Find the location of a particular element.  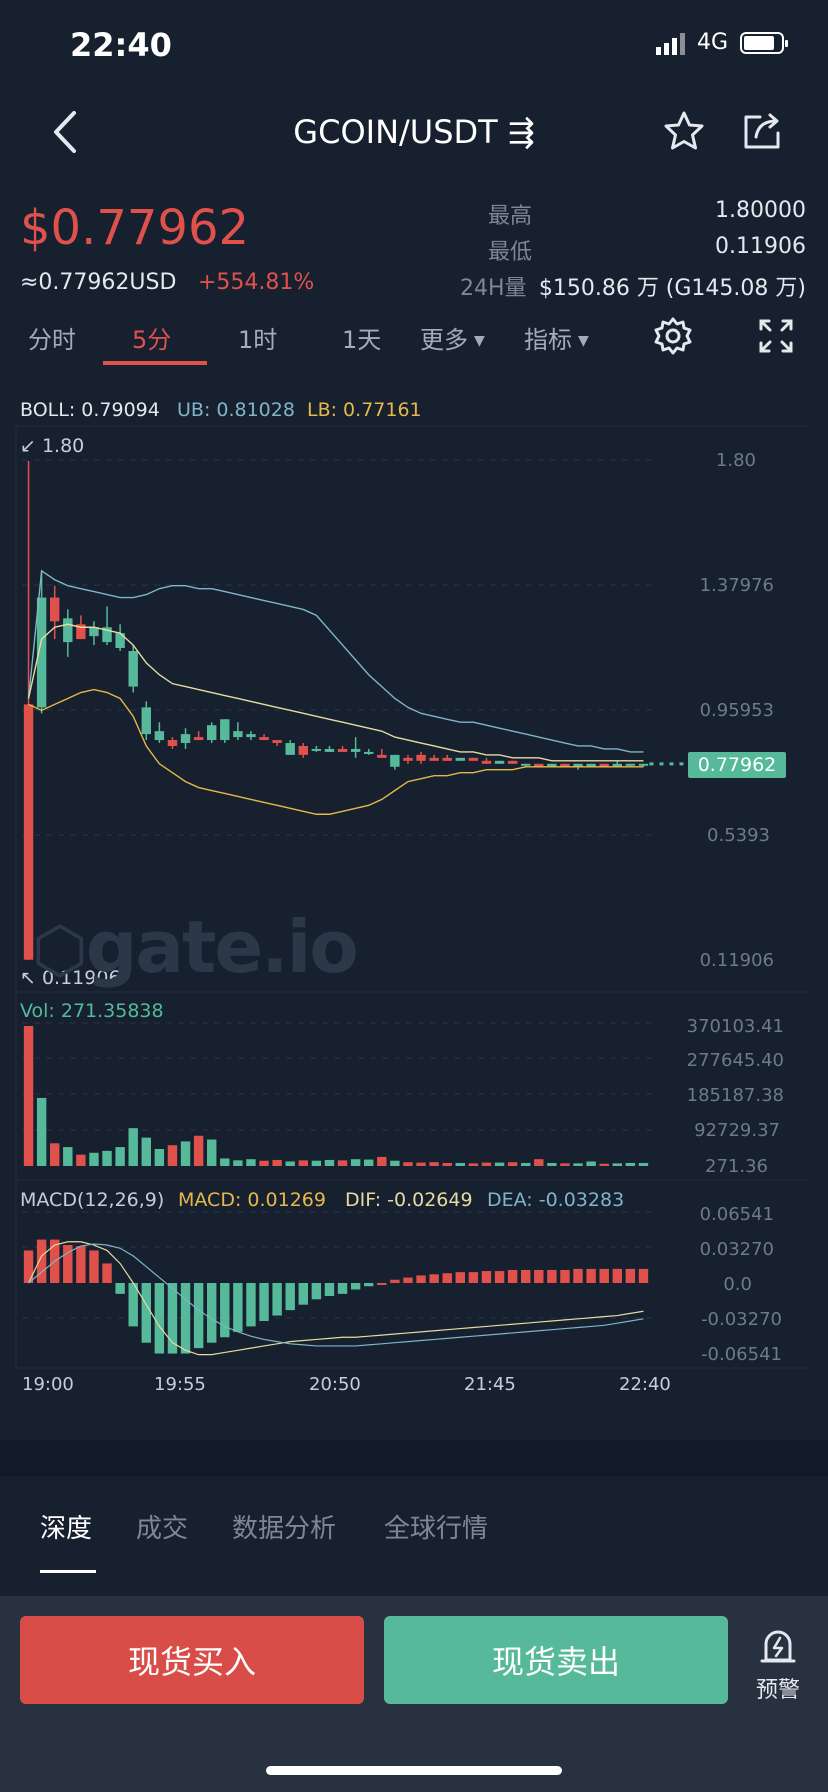

period-5m: 5分 is located at coordinates (152, 340).